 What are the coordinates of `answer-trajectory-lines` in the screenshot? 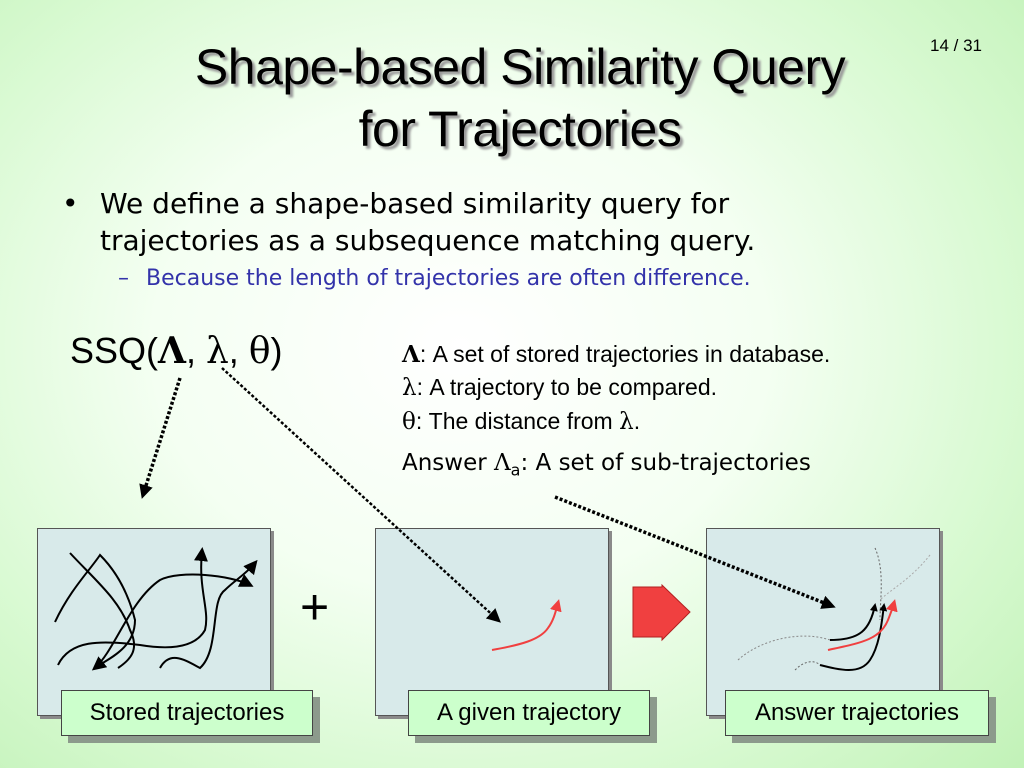 It's located at (834, 609).